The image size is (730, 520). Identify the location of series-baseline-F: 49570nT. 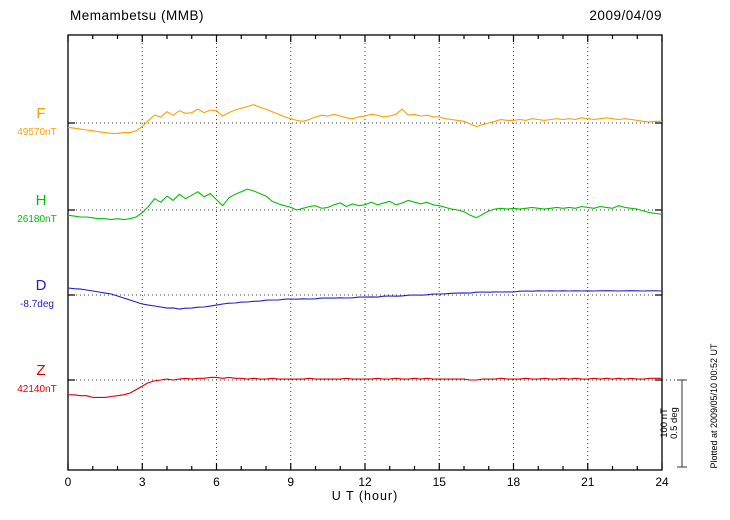
(37, 132).